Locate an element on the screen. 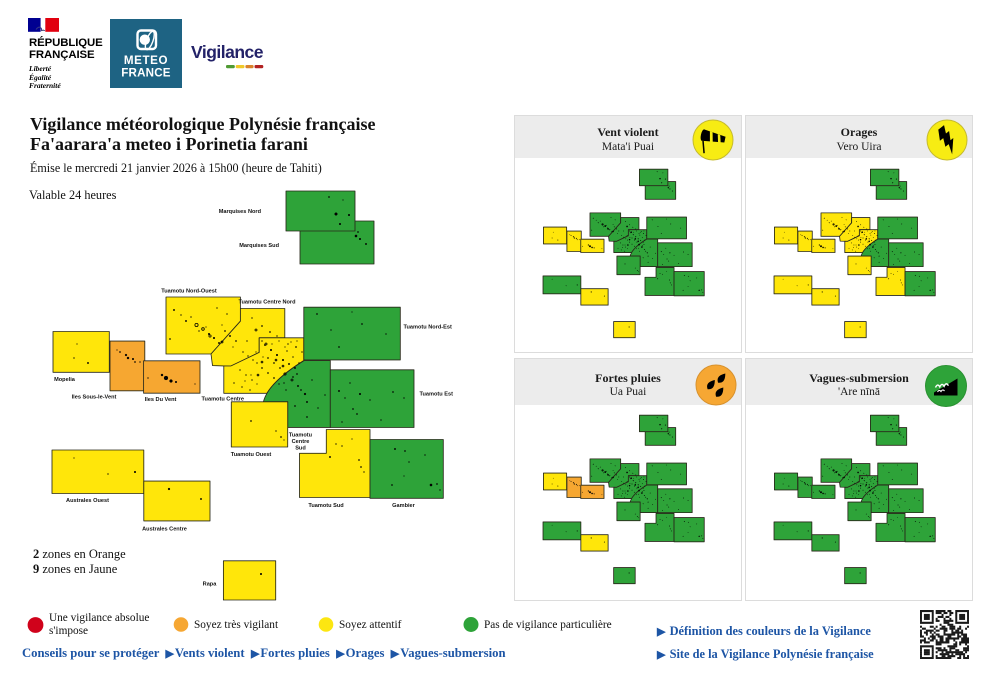 The height and width of the screenshot is (678, 1000). svg-text: Rapa is located at coordinates (210, 585).